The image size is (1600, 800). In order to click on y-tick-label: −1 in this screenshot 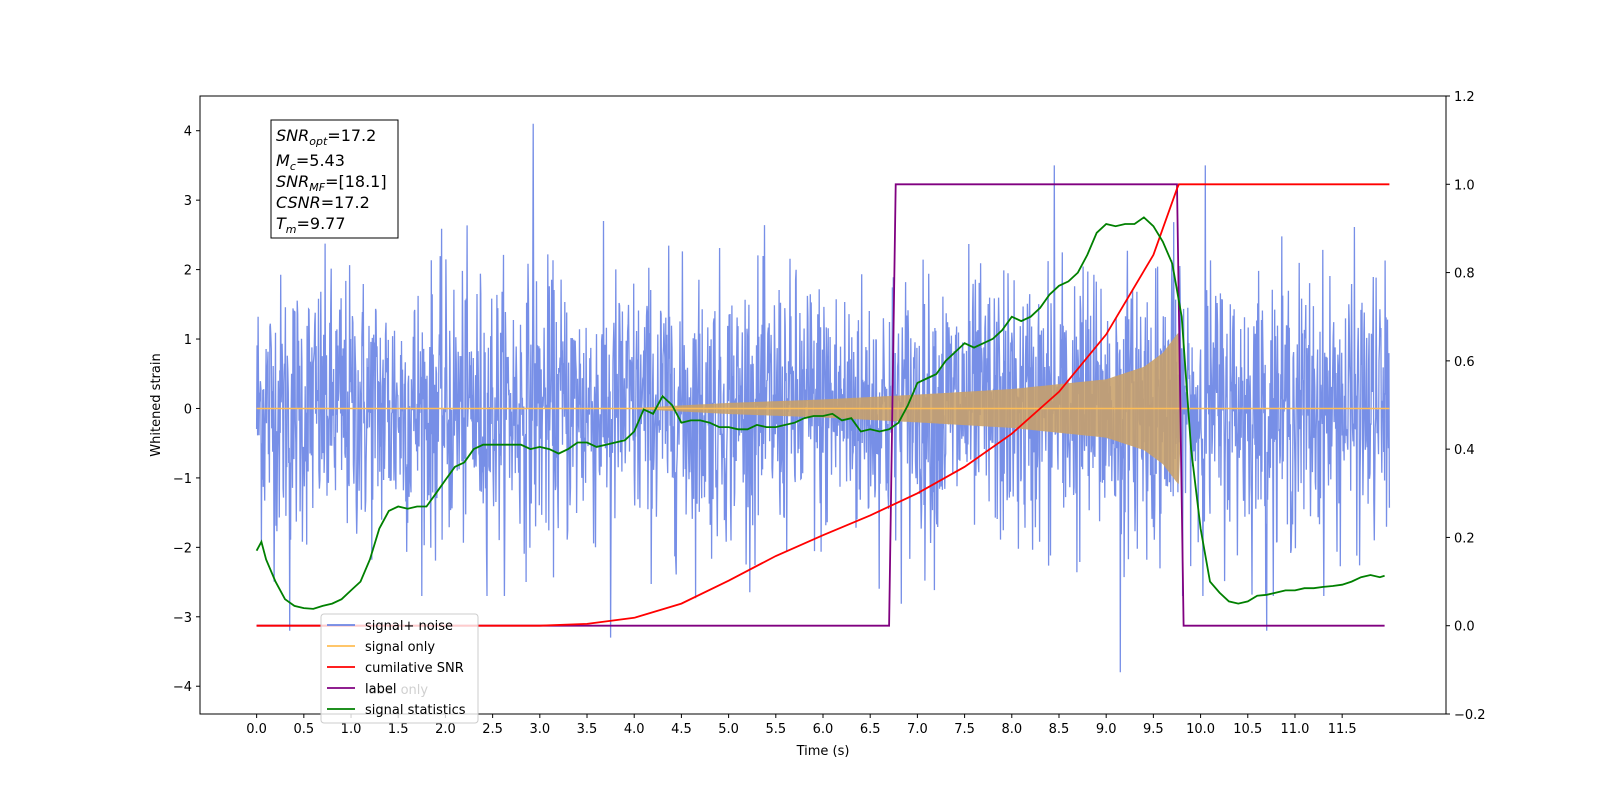, I will do `click(182, 479)`.